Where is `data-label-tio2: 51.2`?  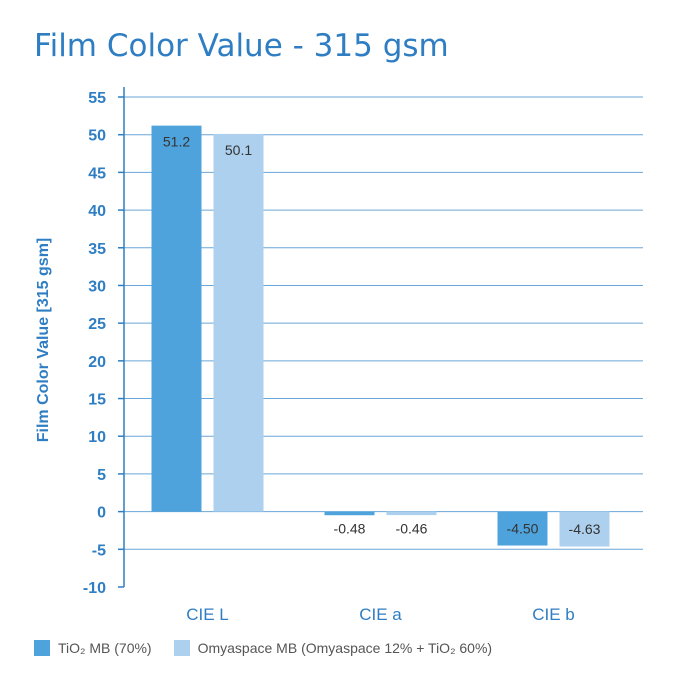
data-label-tio2: 51.2 is located at coordinates (176, 142).